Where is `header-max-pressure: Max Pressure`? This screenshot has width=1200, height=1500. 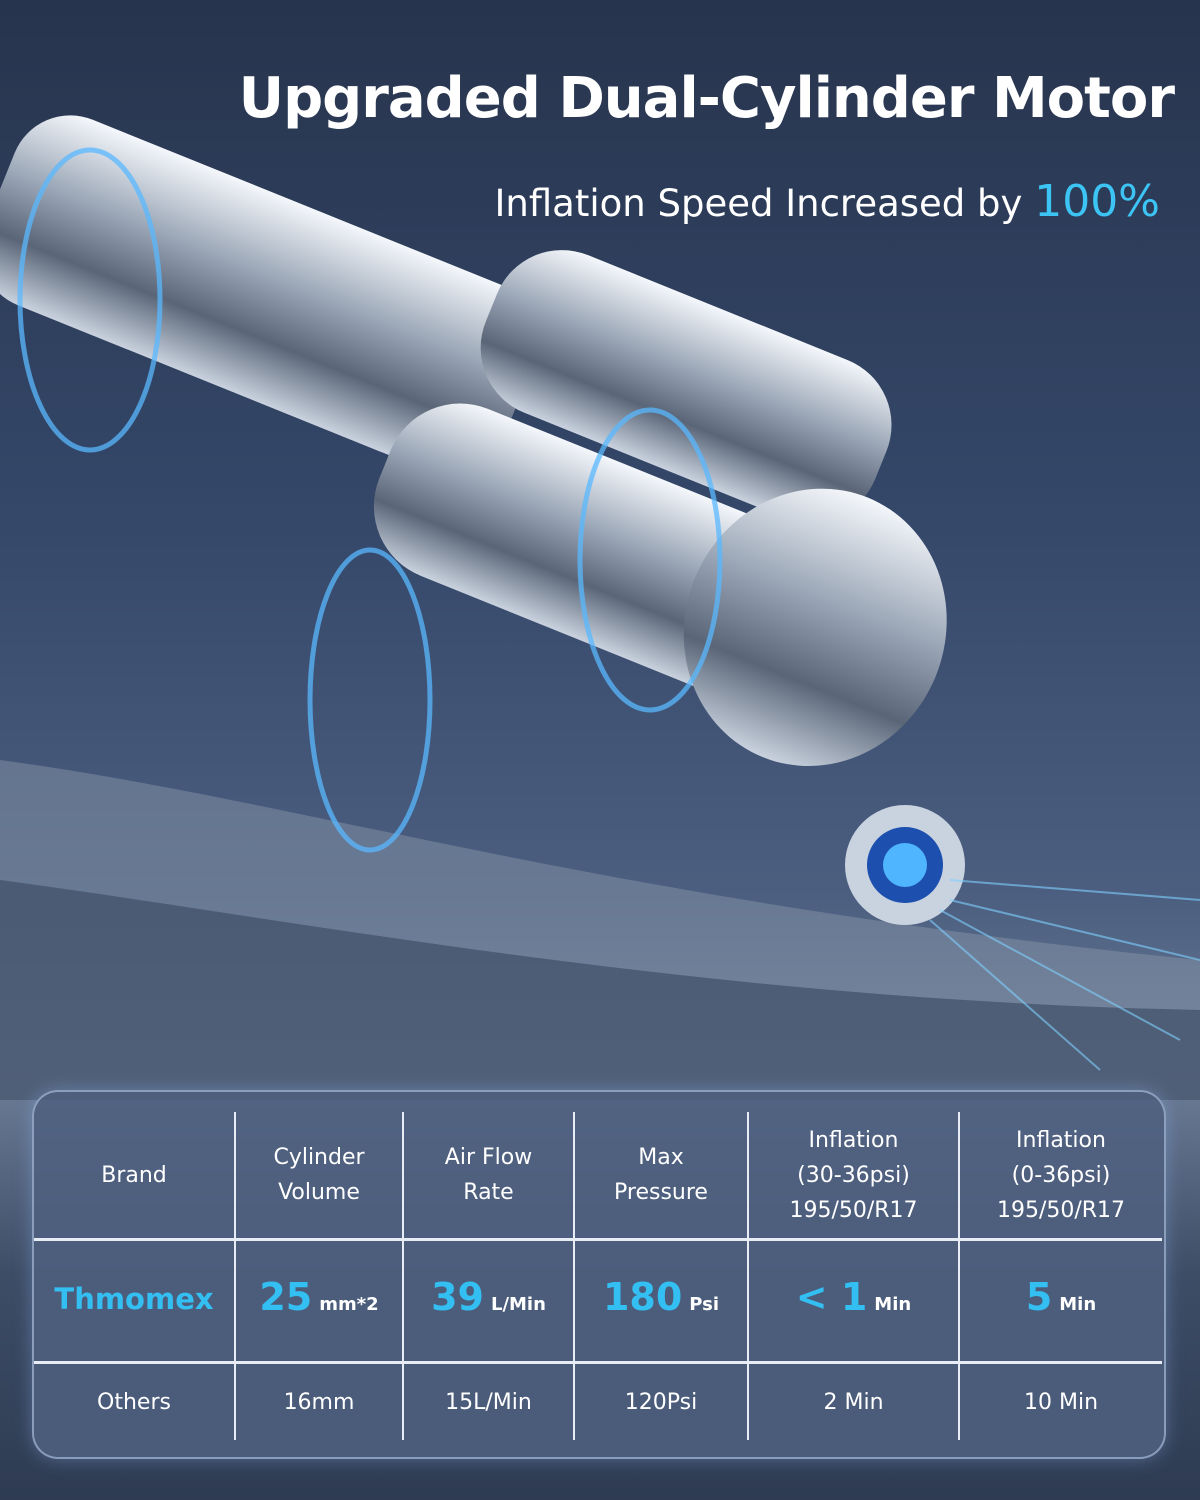
header-max-pressure: Max Pressure is located at coordinates (660, 1176).